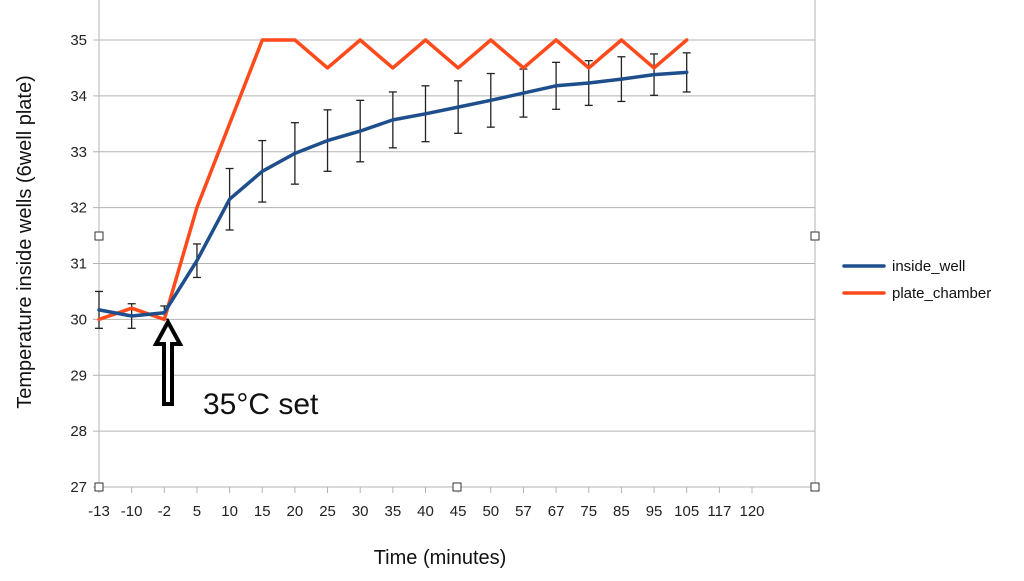 The width and height of the screenshot is (1024, 581). I want to click on x-tick-label: 105, so click(686, 511).